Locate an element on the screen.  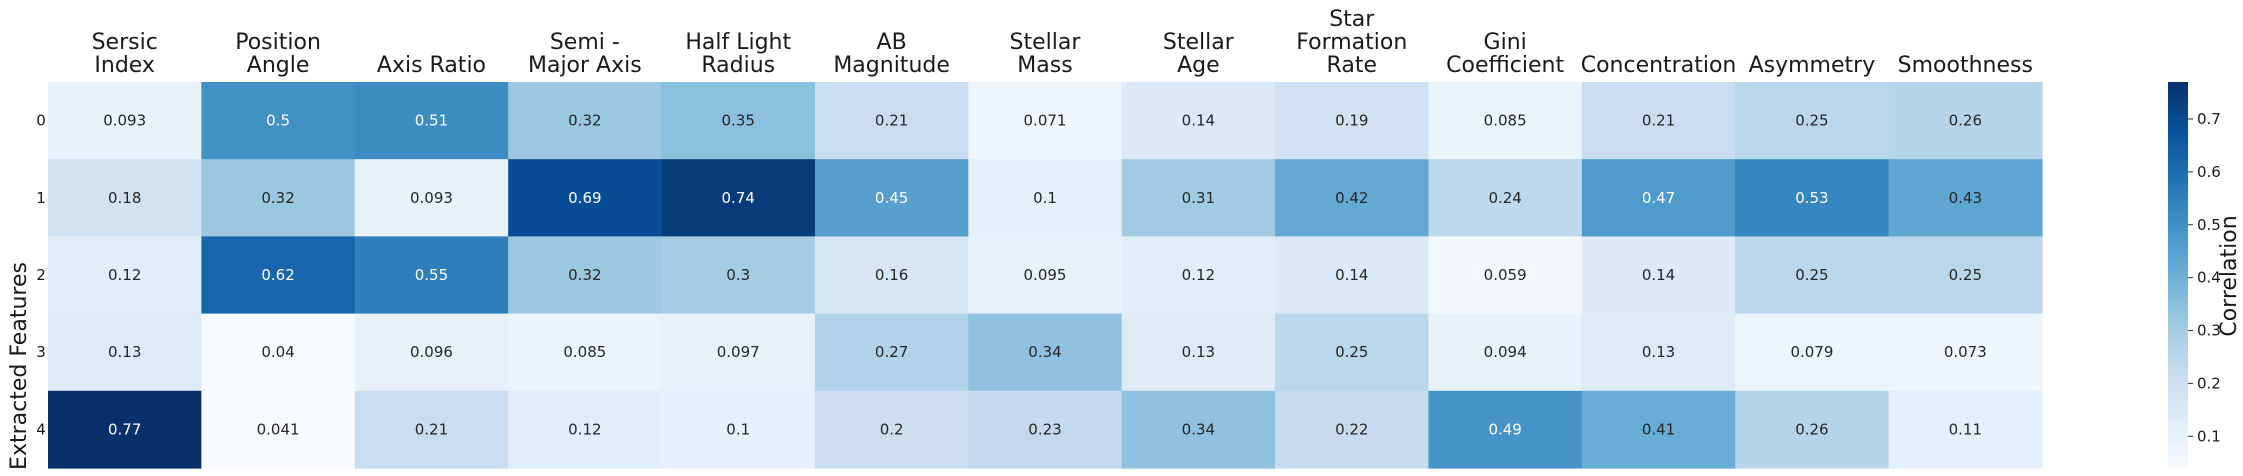
cell-value-label: 0.085 is located at coordinates (1505, 121).